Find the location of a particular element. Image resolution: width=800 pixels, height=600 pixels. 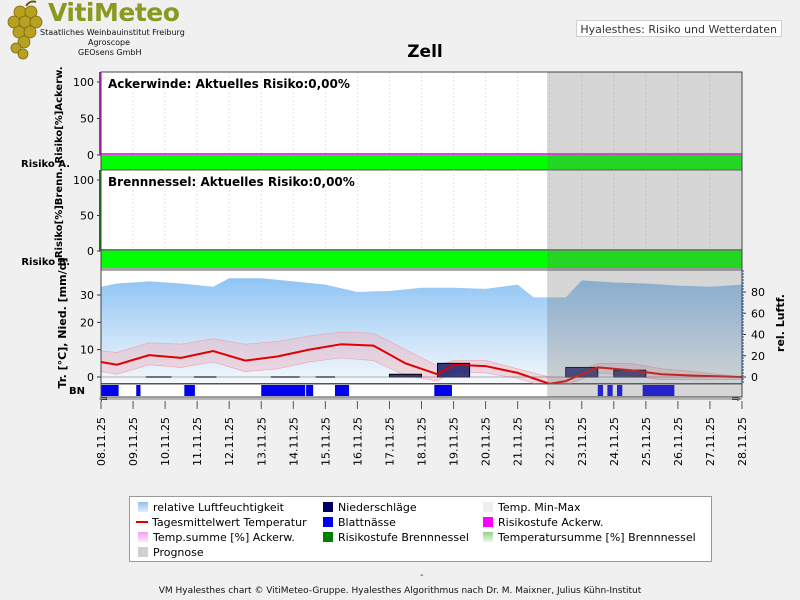

x-tick-label: 15.11.25 is located at coordinates (325, 441).